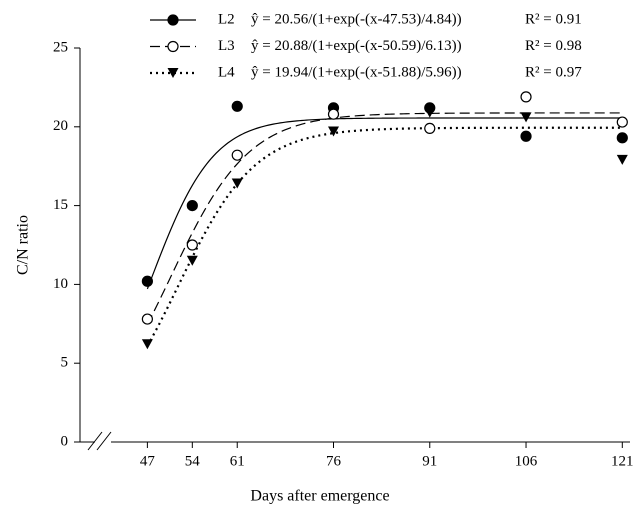  What do you see at coordinates (148, 461) in the screenshot?
I see `x-tick-label: 47` at bounding box center [148, 461].